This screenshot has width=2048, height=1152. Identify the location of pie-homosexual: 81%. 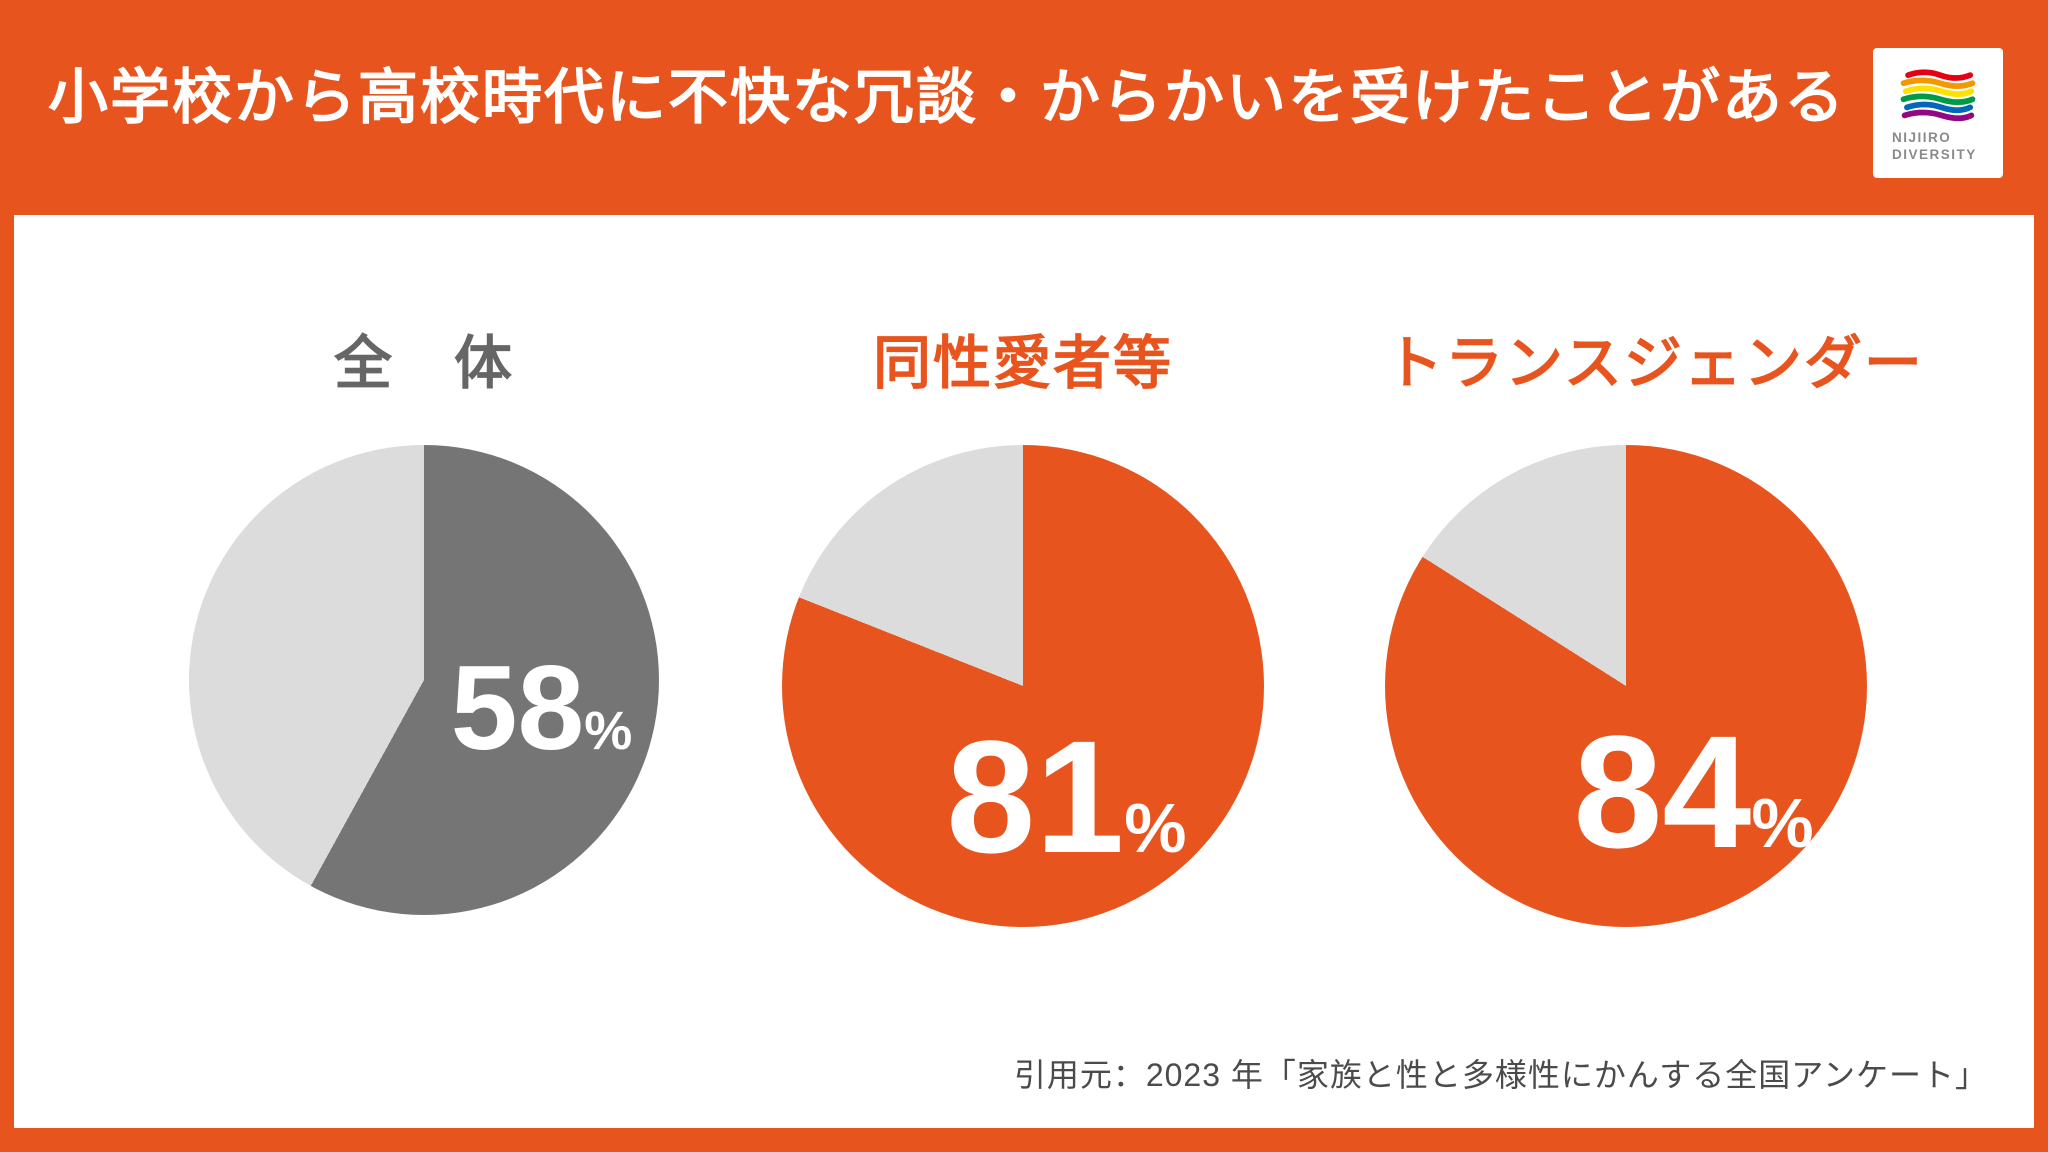
(1023, 686).